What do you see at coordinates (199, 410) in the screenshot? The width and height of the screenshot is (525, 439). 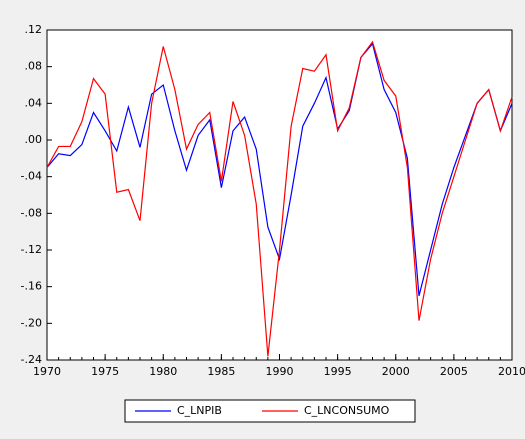 I see `legend-label: C_LNPIB` at bounding box center [199, 410].